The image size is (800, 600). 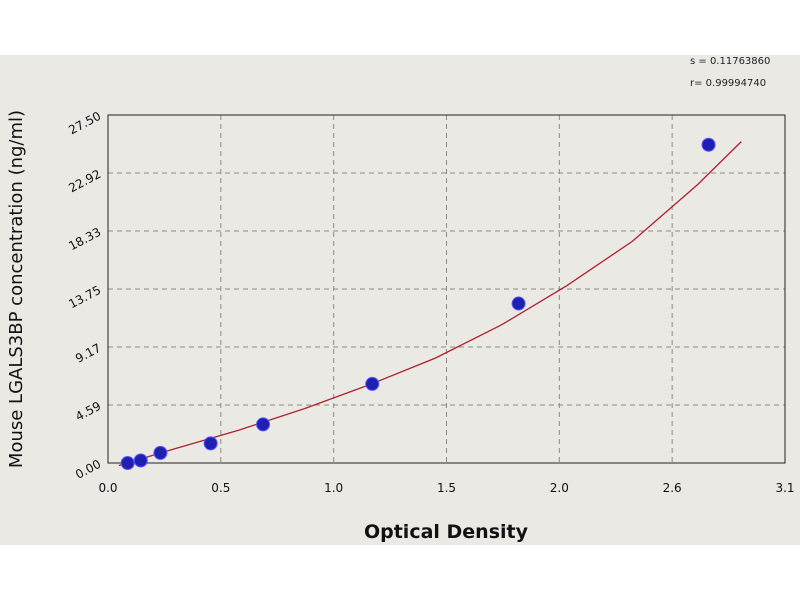 What do you see at coordinates (16, 289) in the screenshot?
I see `y-axis-label: Mouse LGALS3BP concentration (ng/ml)` at bounding box center [16, 289].